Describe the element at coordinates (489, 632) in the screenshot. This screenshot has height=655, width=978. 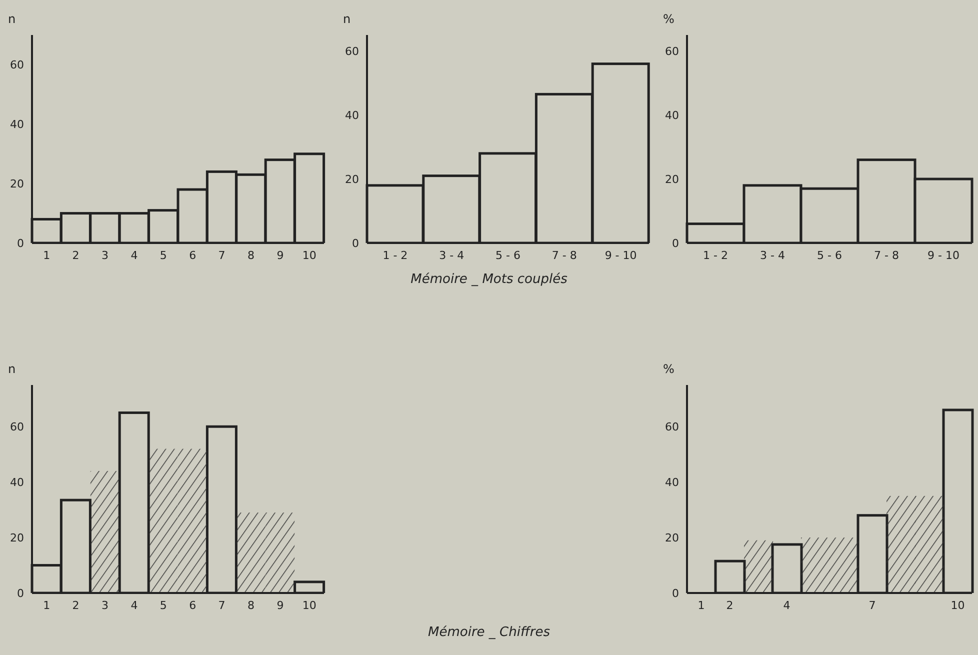
I see `text: Mémoire _ Chiffres` at that location.